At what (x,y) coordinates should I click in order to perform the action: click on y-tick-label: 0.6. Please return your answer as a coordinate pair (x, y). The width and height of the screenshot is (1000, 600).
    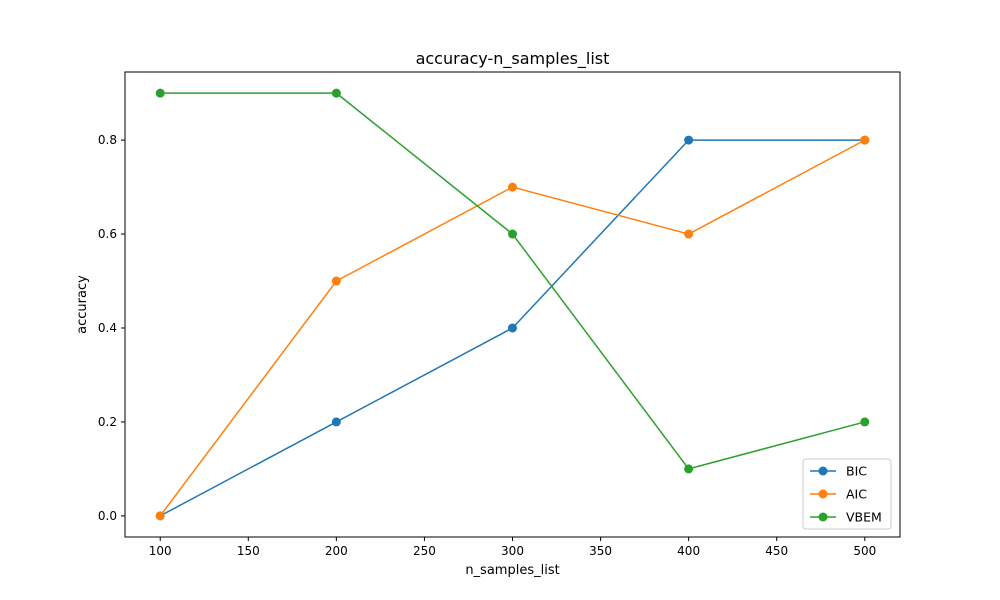
    Looking at the image, I should click on (107, 234).